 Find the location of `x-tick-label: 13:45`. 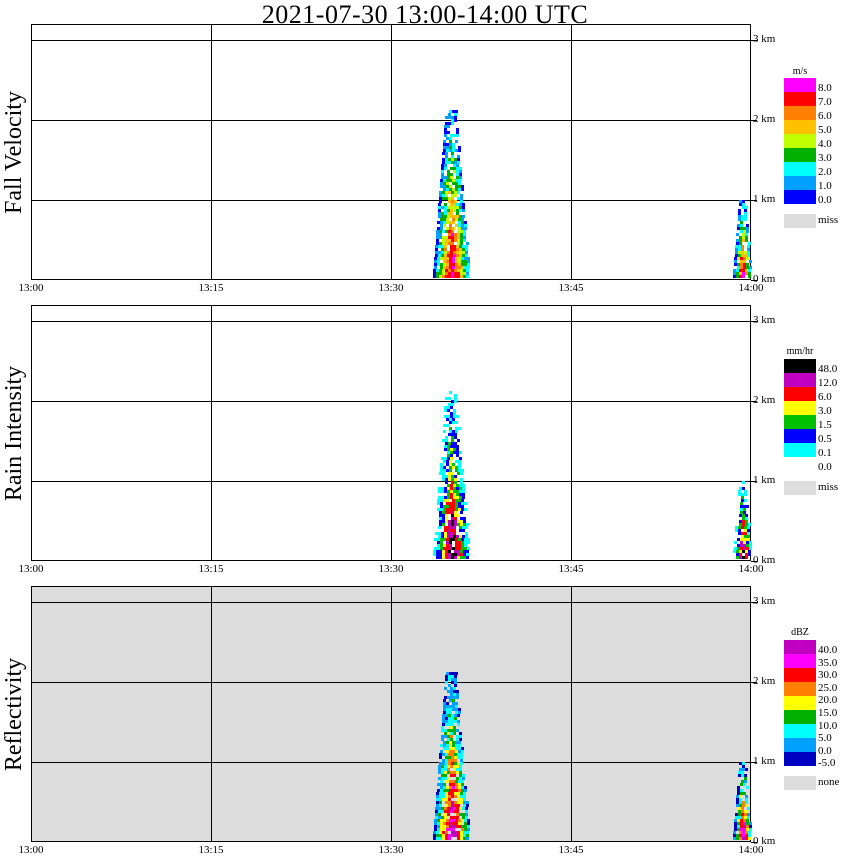

x-tick-label: 13:45 is located at coordinates (571, 569).